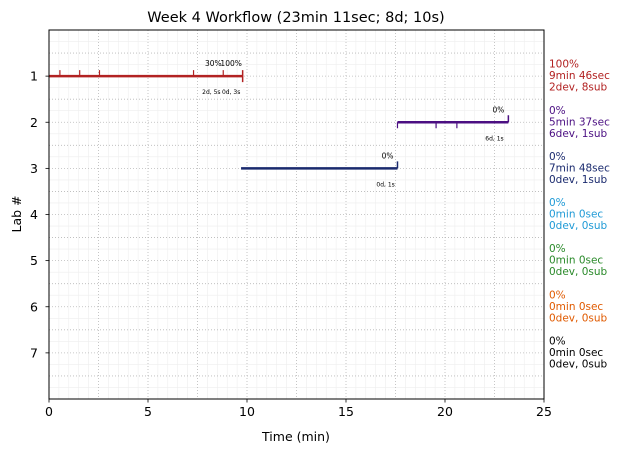 This screenshot has height=453, width=623. What do you see at coordinates (298, 409) in the screenshot?
I see `x-axis-ticks: 0 5 10 15 20 25` at bounding box center [298, 409].